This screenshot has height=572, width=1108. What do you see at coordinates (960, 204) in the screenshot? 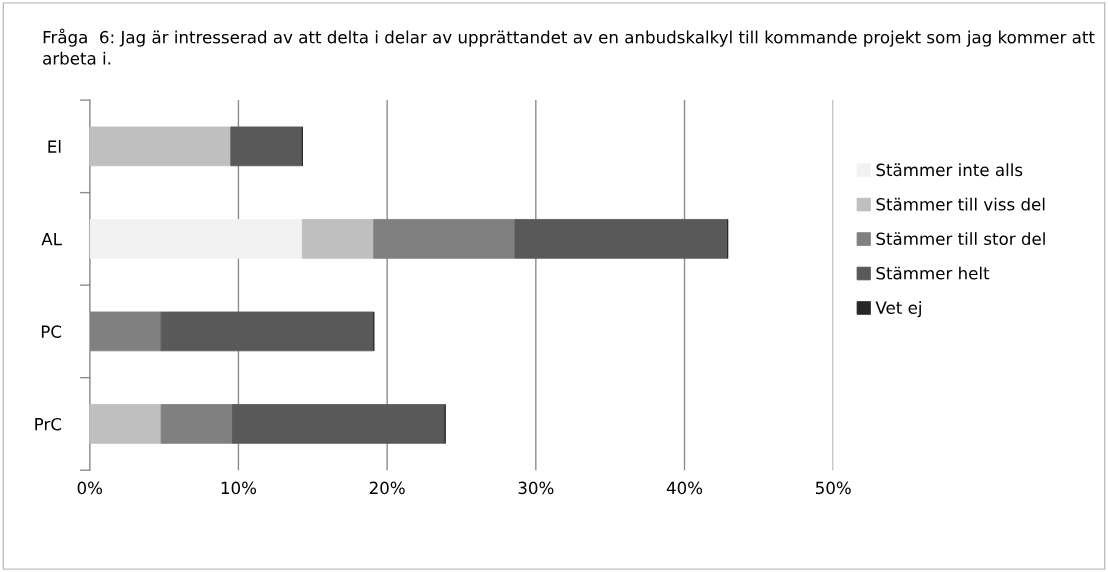
I see `legend-label: Stämmer till viss del` at bounding box center [960, 204].